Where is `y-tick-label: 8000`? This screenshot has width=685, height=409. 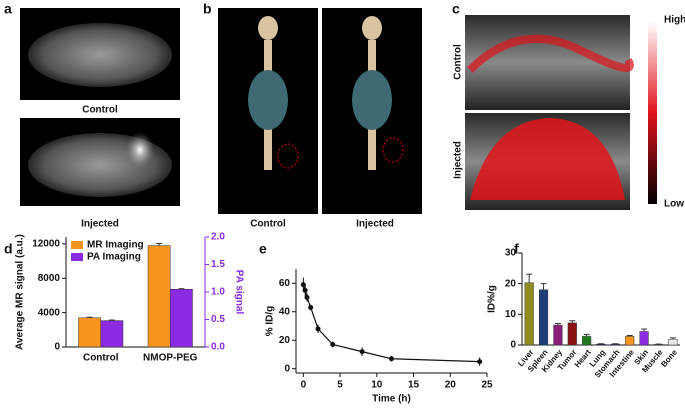 y-tick-label: 8000 is located at coordinates (49, 278).